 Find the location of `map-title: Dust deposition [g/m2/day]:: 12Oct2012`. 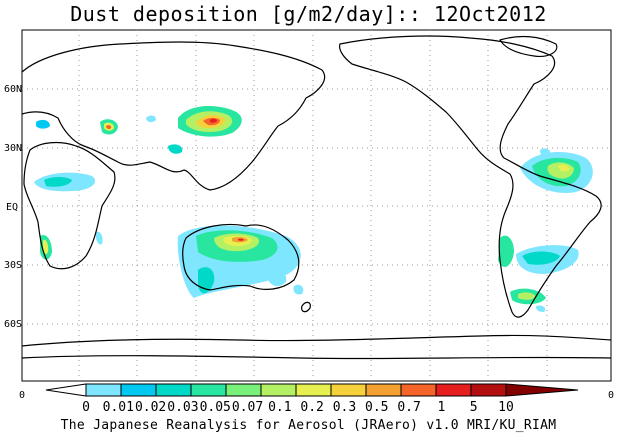

map-title: Dust deposition [g/m2/day]:: 12Oct2012 is located at coordinates (308, 14).